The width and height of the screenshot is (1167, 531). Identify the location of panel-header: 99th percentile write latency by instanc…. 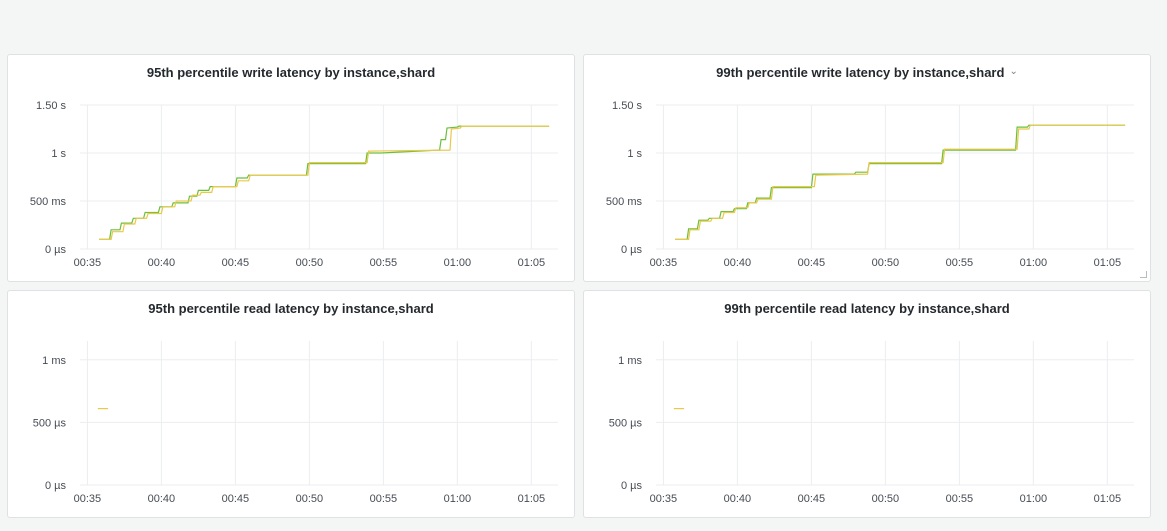
(867, 72).